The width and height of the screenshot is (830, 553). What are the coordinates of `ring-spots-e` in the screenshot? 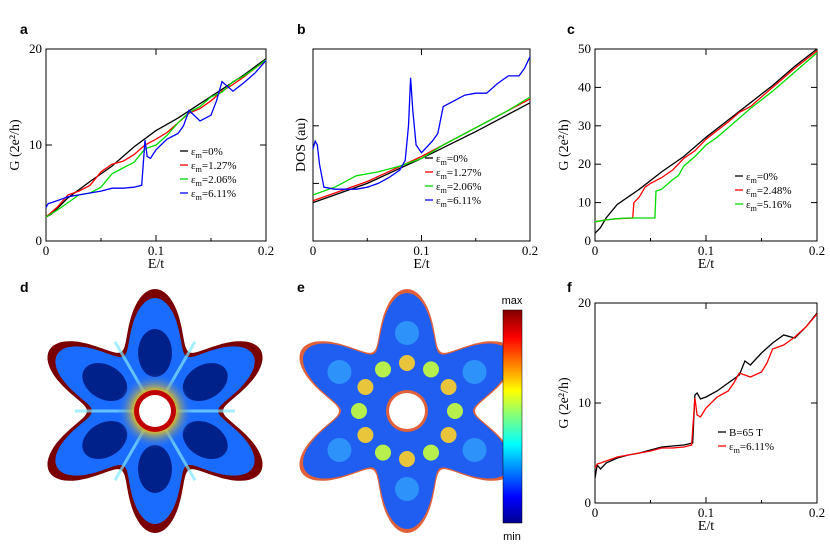 It's located at (407, 411).